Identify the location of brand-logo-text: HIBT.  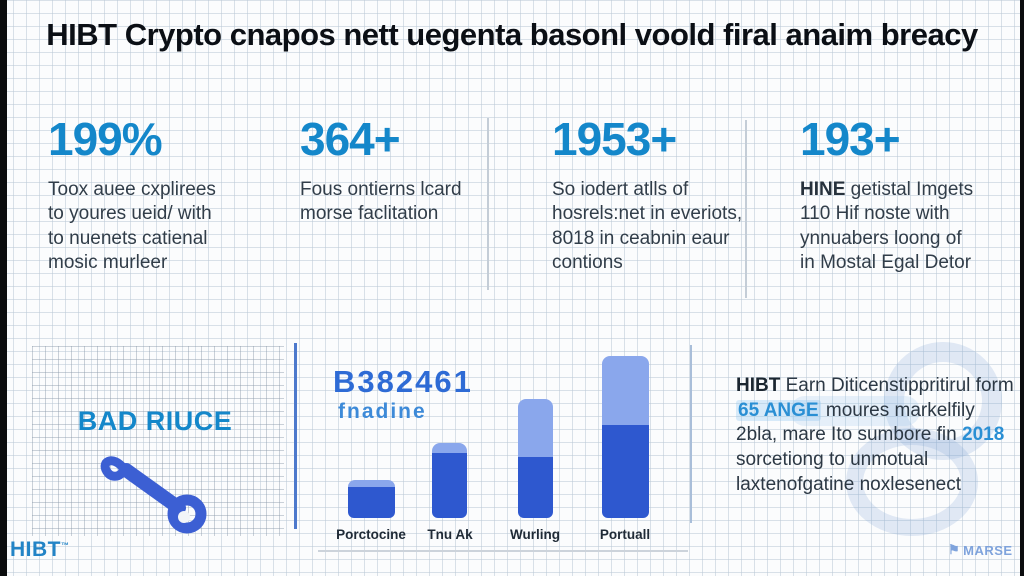
(35, 549).